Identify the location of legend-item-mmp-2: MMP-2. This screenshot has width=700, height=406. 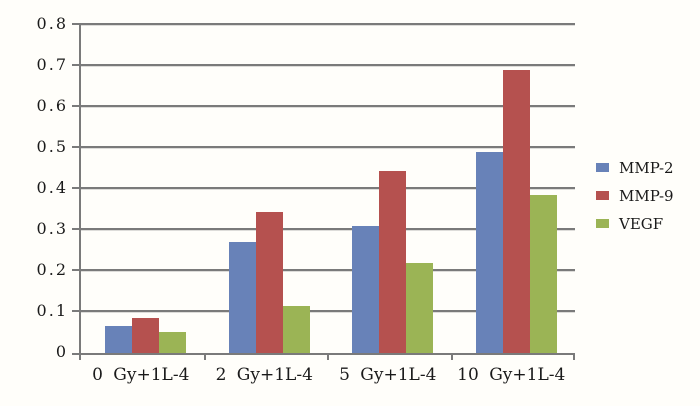
(635, 167).